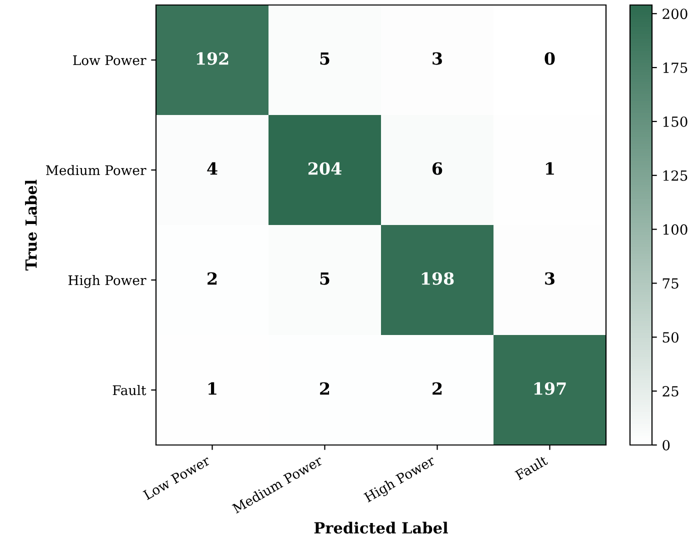 This screenshot has width=694, height=546. Describe the element at coordinates (549, 58) in the screenshot. I see `data-label: 0` at that location.